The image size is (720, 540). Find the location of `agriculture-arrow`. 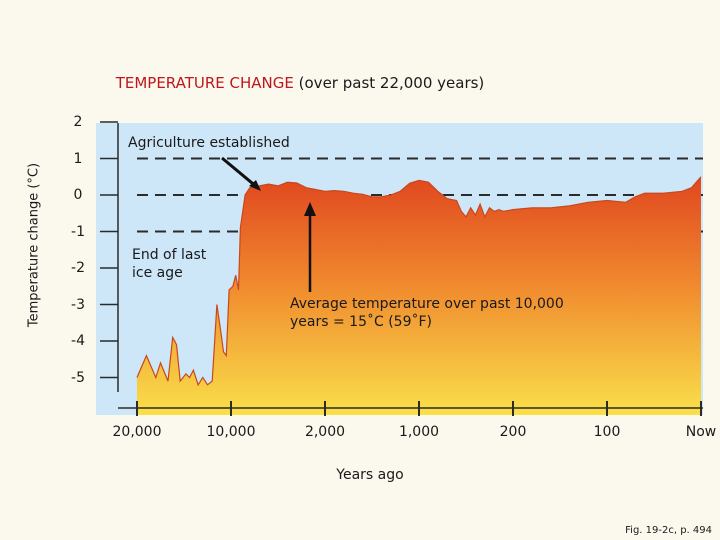

agriculture-arrow is located at coordinates (240, 173).